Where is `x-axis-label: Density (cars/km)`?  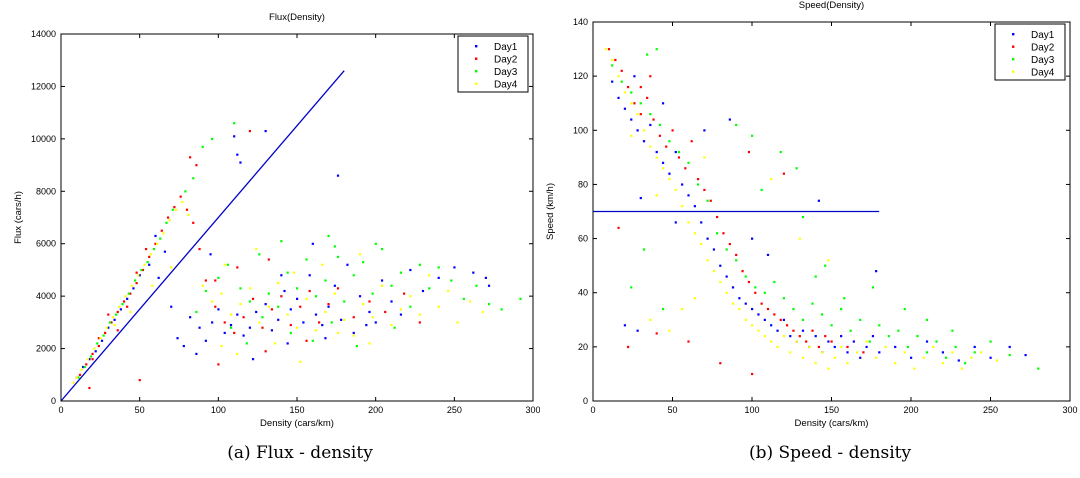
x-axis-label: Density (cars/km) is located at coordinates (297, 423).